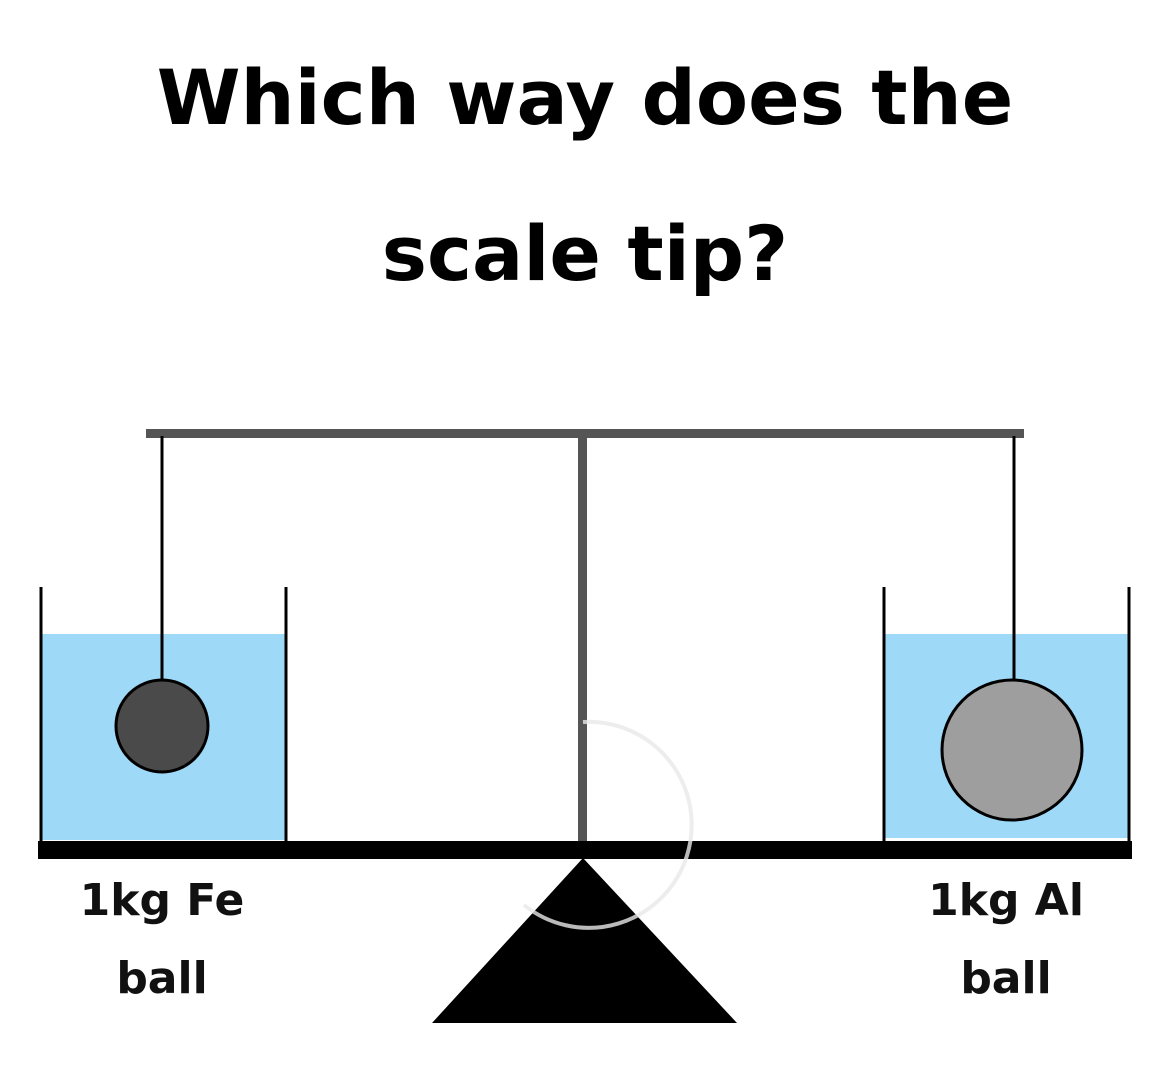 This screenshot has width=1170, height=1074. What do you see at coordinates (162, 978) in the screenshot?
I see `left-label-line-2: ball` at bounding box center [162, 978].